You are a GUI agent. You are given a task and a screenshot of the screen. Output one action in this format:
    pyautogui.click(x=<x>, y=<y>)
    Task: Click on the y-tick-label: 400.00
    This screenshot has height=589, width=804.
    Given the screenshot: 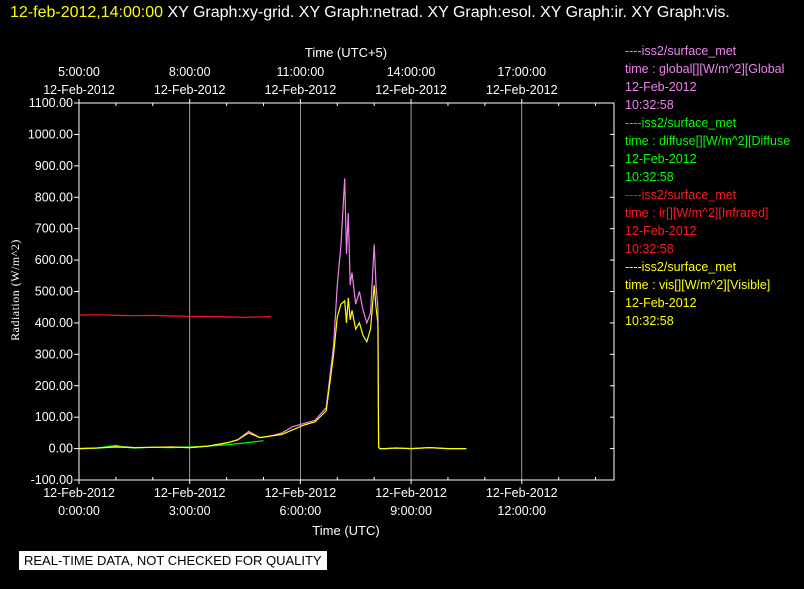 What is the action you would take?
    pyautogui.click(x=54, y=323)
    